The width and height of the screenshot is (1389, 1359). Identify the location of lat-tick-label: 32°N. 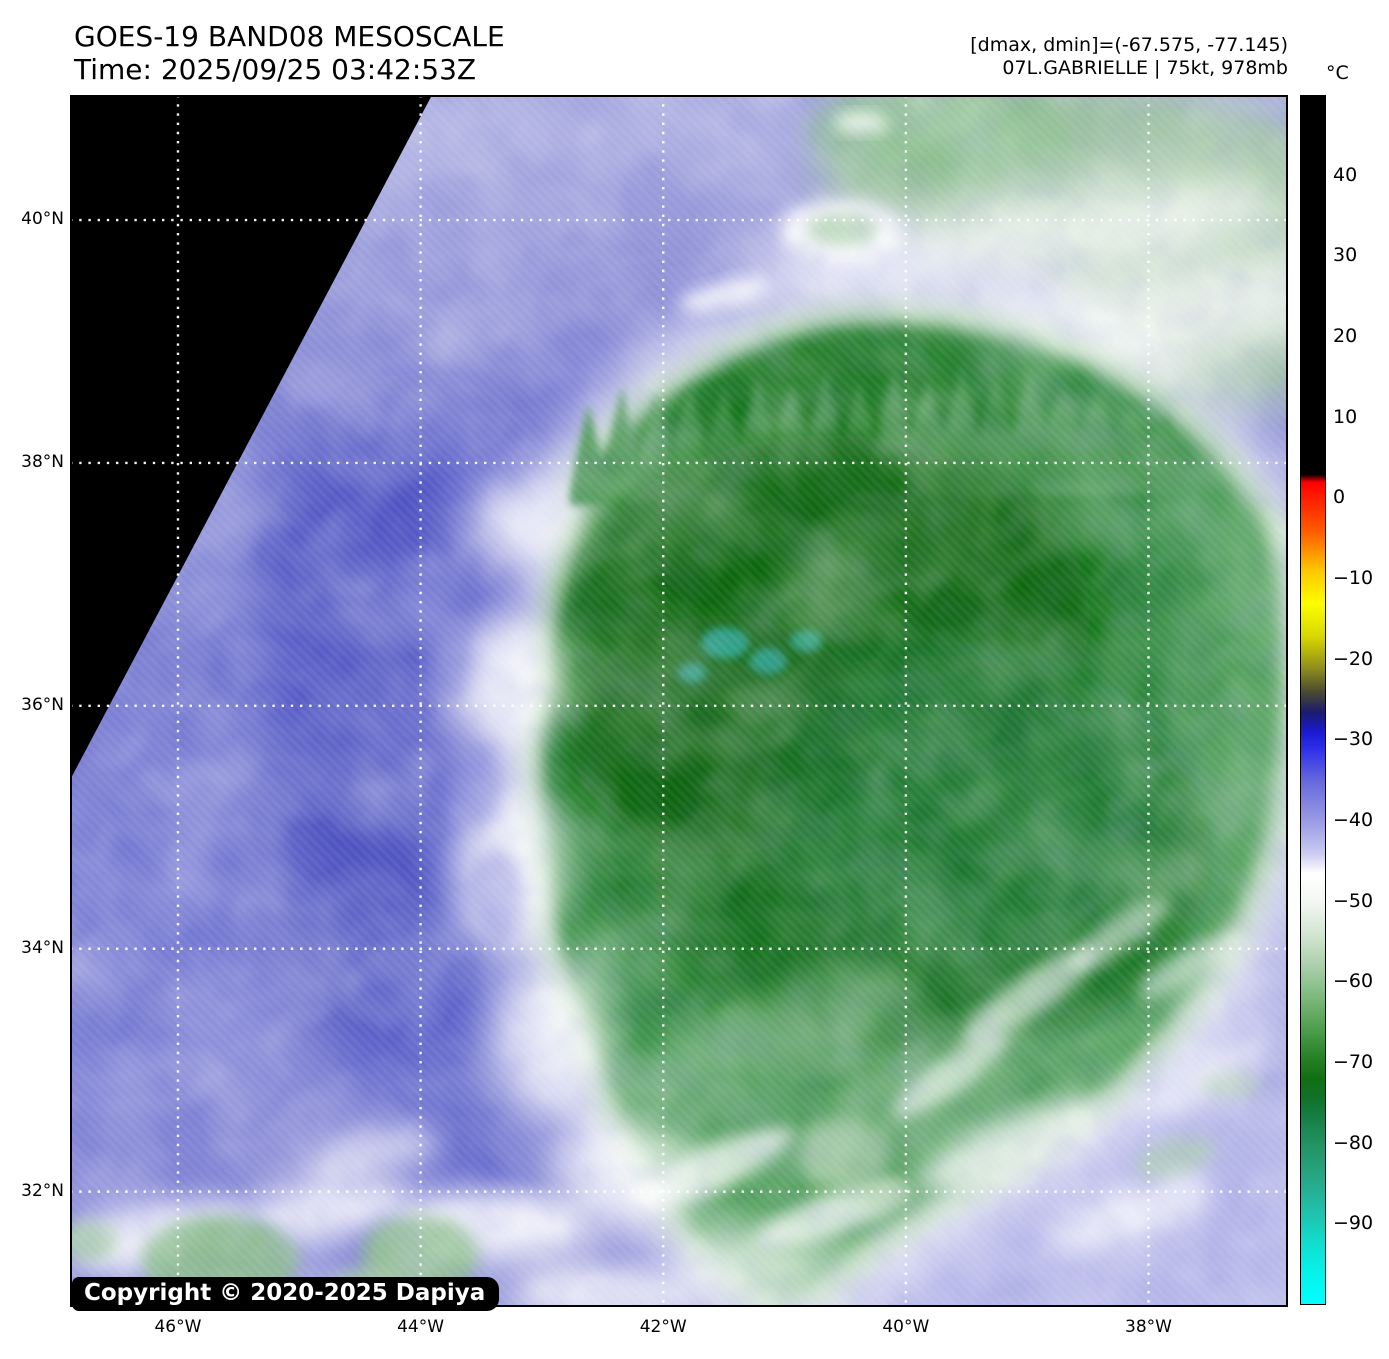
(42, 1190).